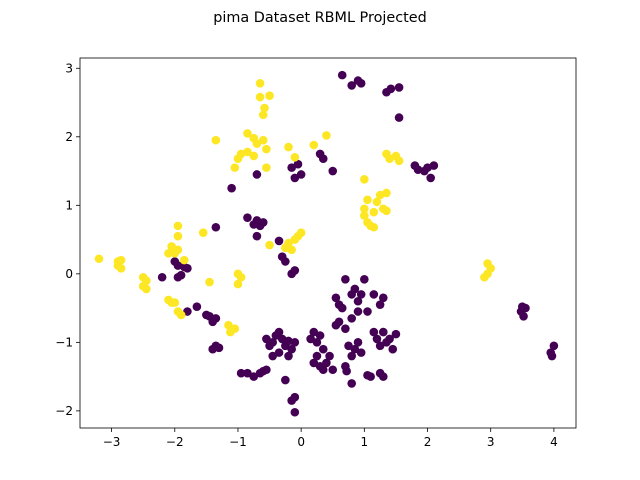  What do you see at coordinates (69, 137) in the screenshot?
I see `y-tick-label: 2` at bounding box center [69, 137].